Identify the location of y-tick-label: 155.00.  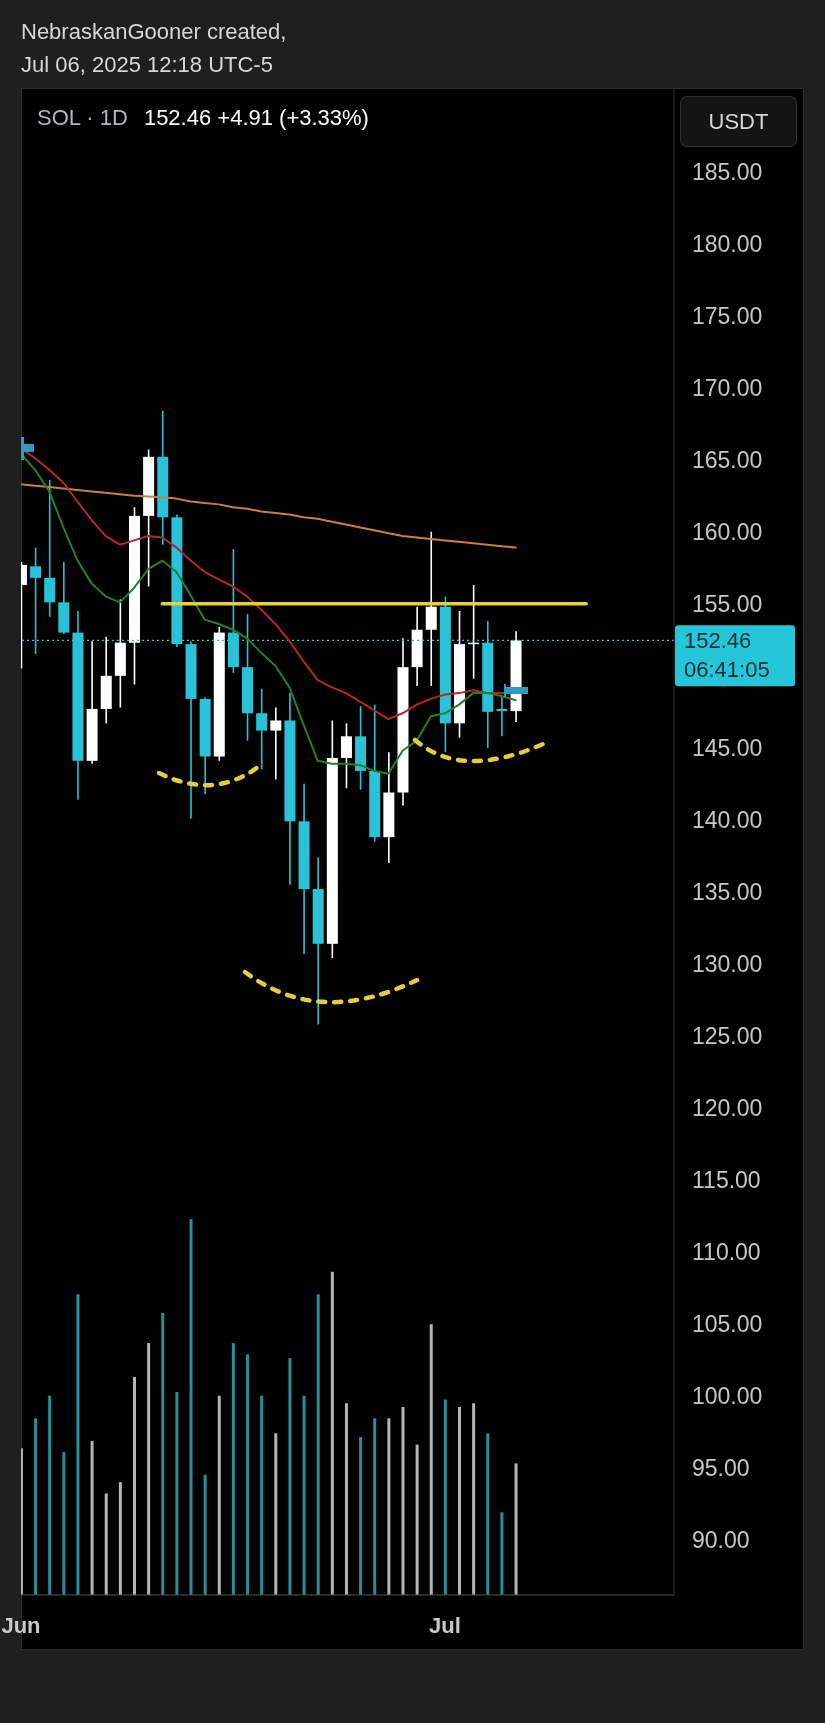
(727, 603).